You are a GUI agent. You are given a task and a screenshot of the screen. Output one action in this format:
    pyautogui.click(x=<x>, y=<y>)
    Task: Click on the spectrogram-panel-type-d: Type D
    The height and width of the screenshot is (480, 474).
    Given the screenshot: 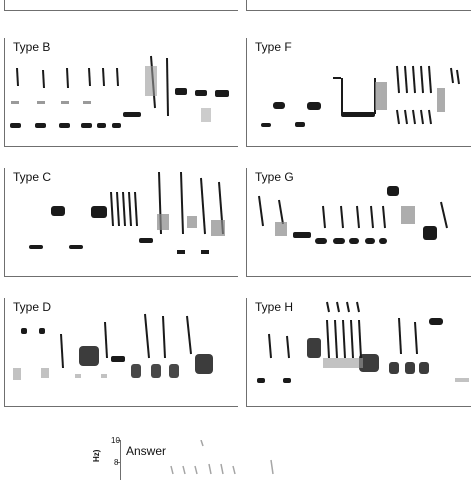 What is the action you would take?
    pyautogui.click(x=121, y=352)
    